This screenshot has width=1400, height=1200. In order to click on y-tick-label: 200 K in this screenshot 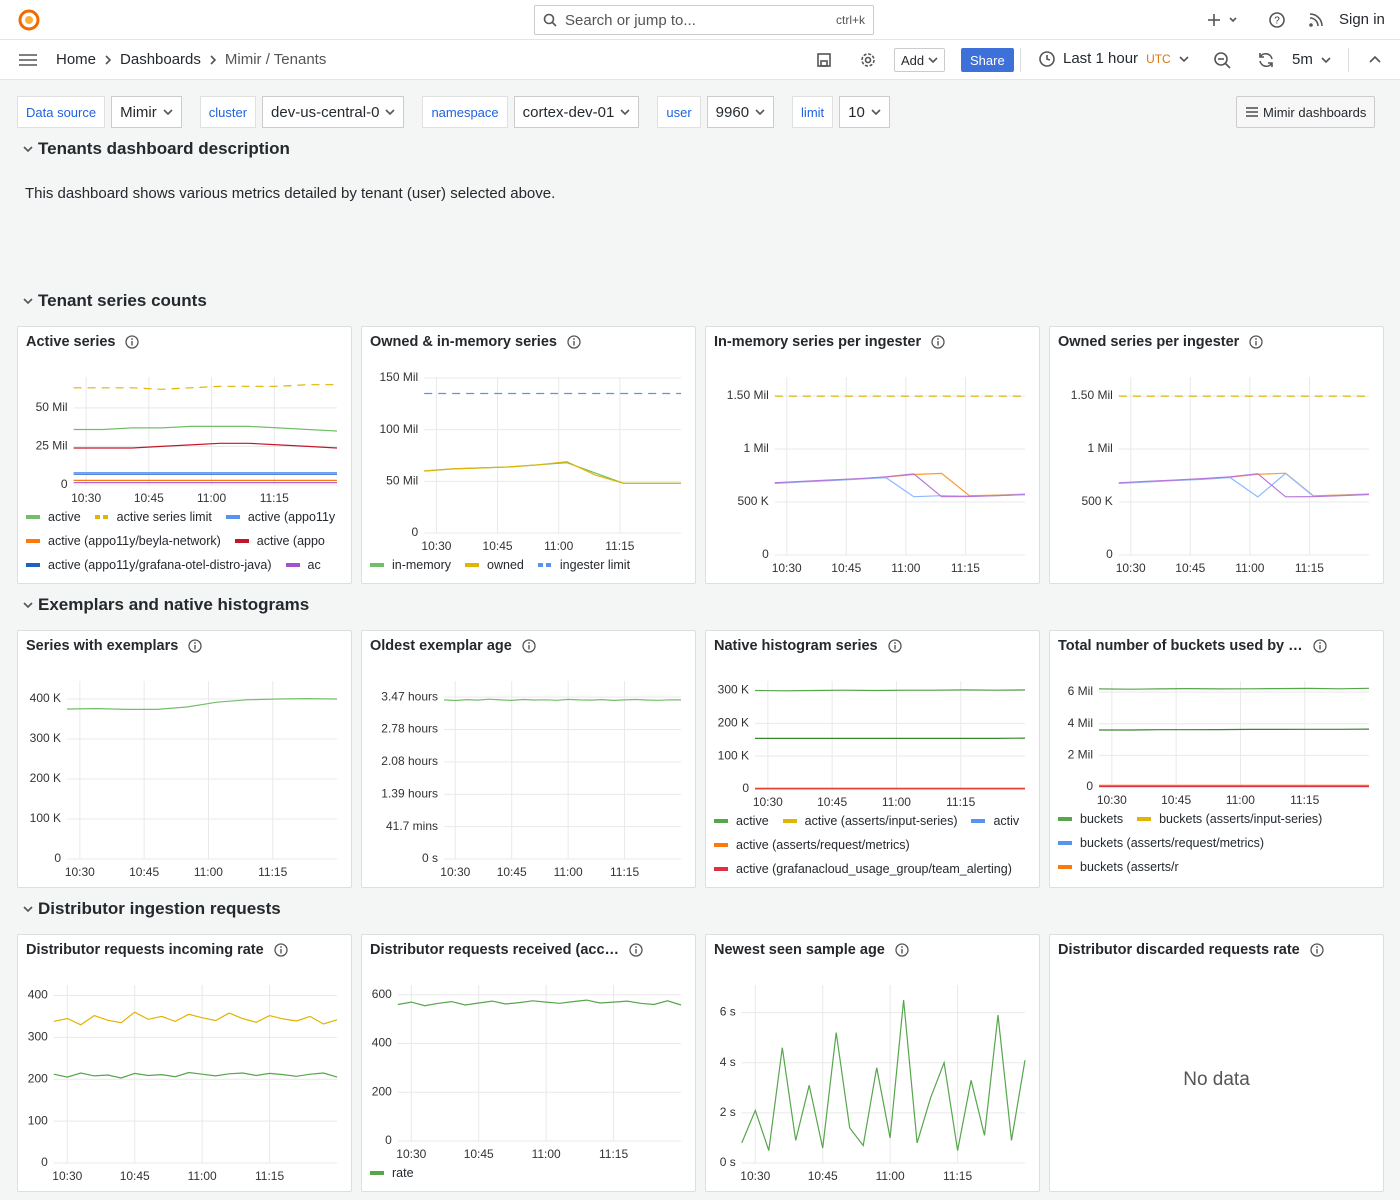, I will do `click(45, 778)`.